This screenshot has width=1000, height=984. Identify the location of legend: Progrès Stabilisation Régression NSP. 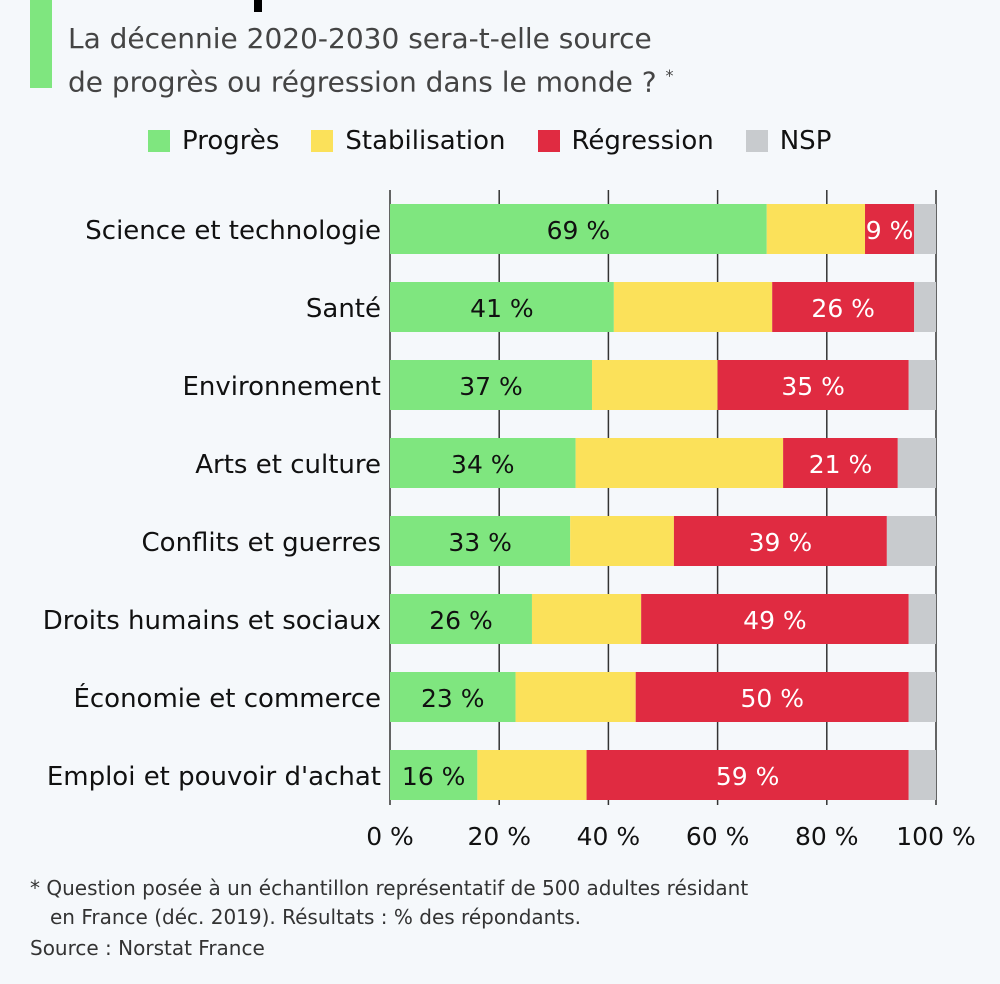
(505, 141).